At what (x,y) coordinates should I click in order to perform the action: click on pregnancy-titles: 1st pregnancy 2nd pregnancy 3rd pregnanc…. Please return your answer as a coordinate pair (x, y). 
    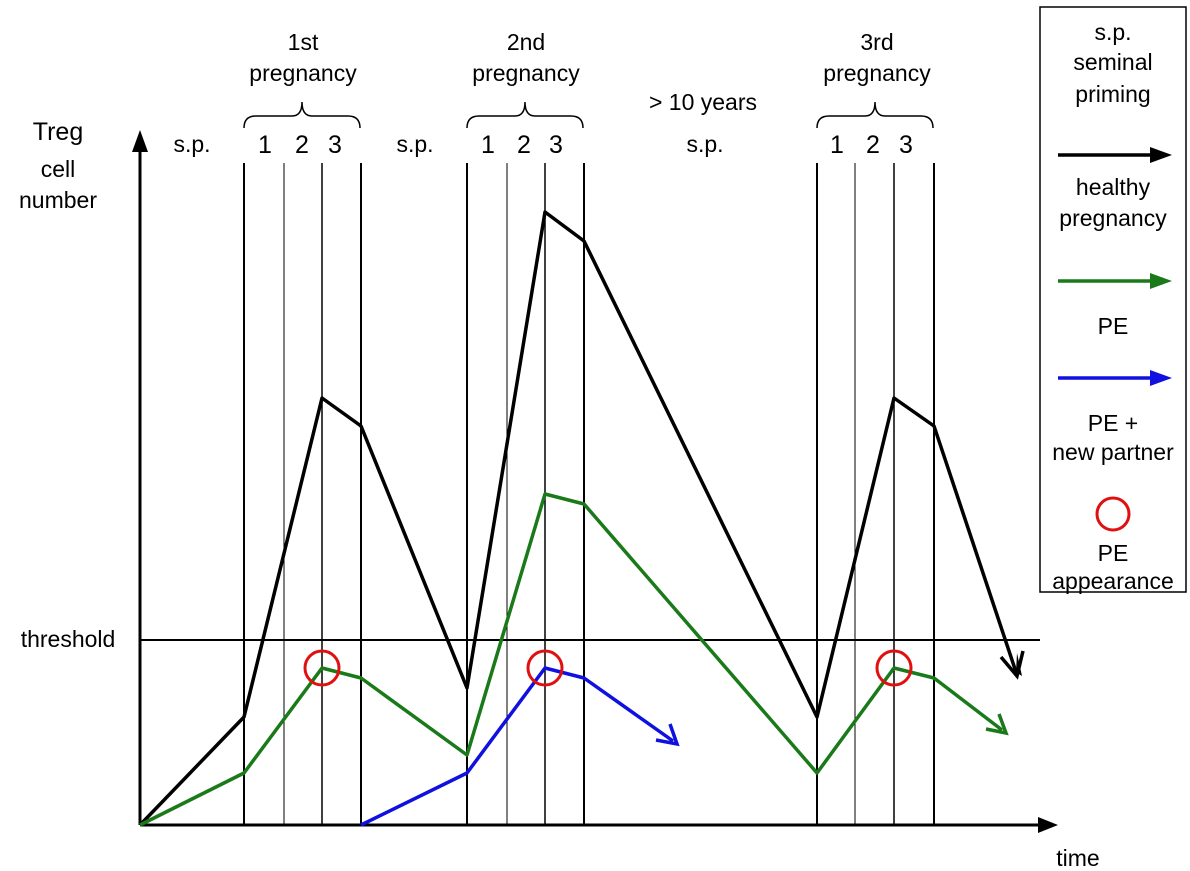
    Looking at the image, I should click on (590, 57).